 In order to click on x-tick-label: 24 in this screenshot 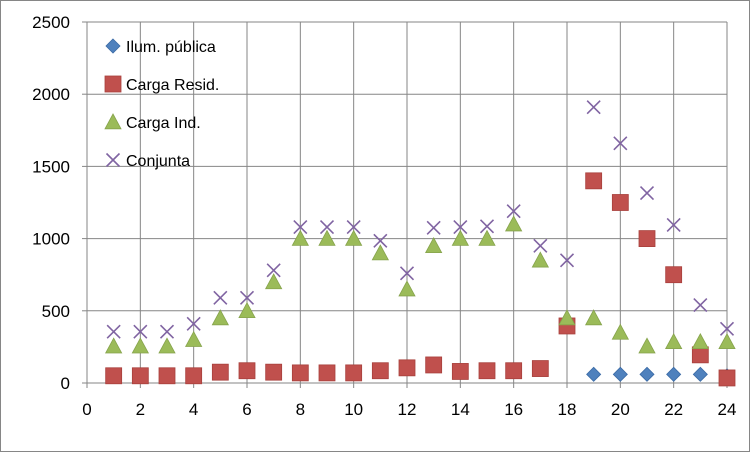, I will do `click(727, 409)`.